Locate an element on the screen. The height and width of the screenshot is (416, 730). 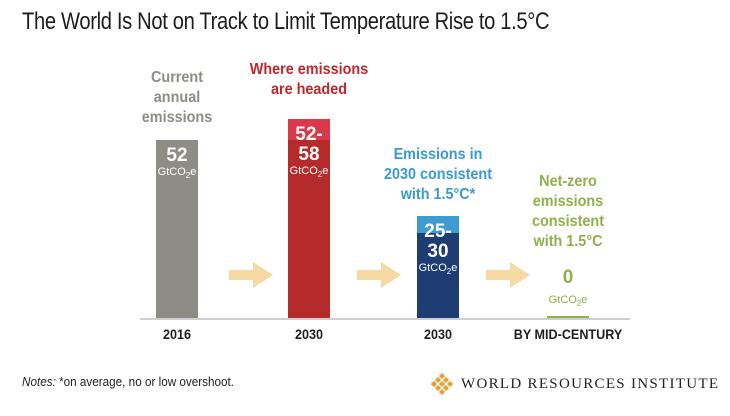
x-tick-3: BY MID-CENTURY is located at coordinates (568, 334).